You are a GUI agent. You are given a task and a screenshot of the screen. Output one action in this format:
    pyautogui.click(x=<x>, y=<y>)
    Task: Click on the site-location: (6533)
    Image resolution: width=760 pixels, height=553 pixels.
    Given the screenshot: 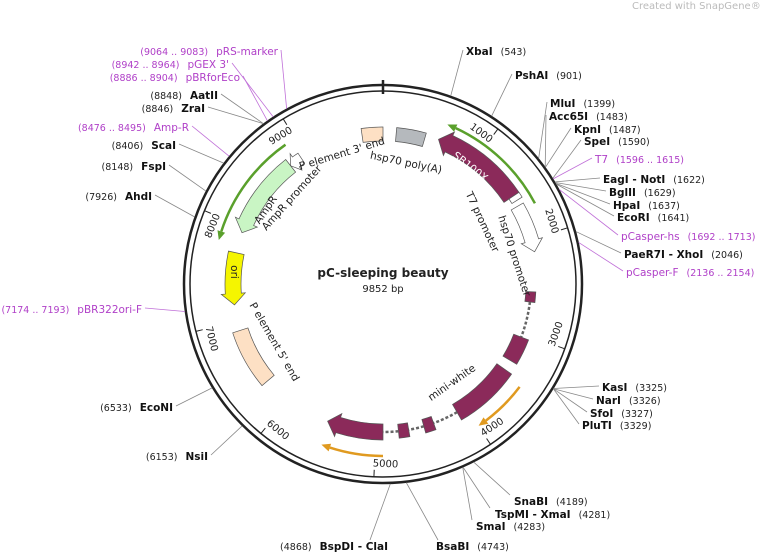 What is the action you would take?
    pyautogui.click(x=116, y=408)
    